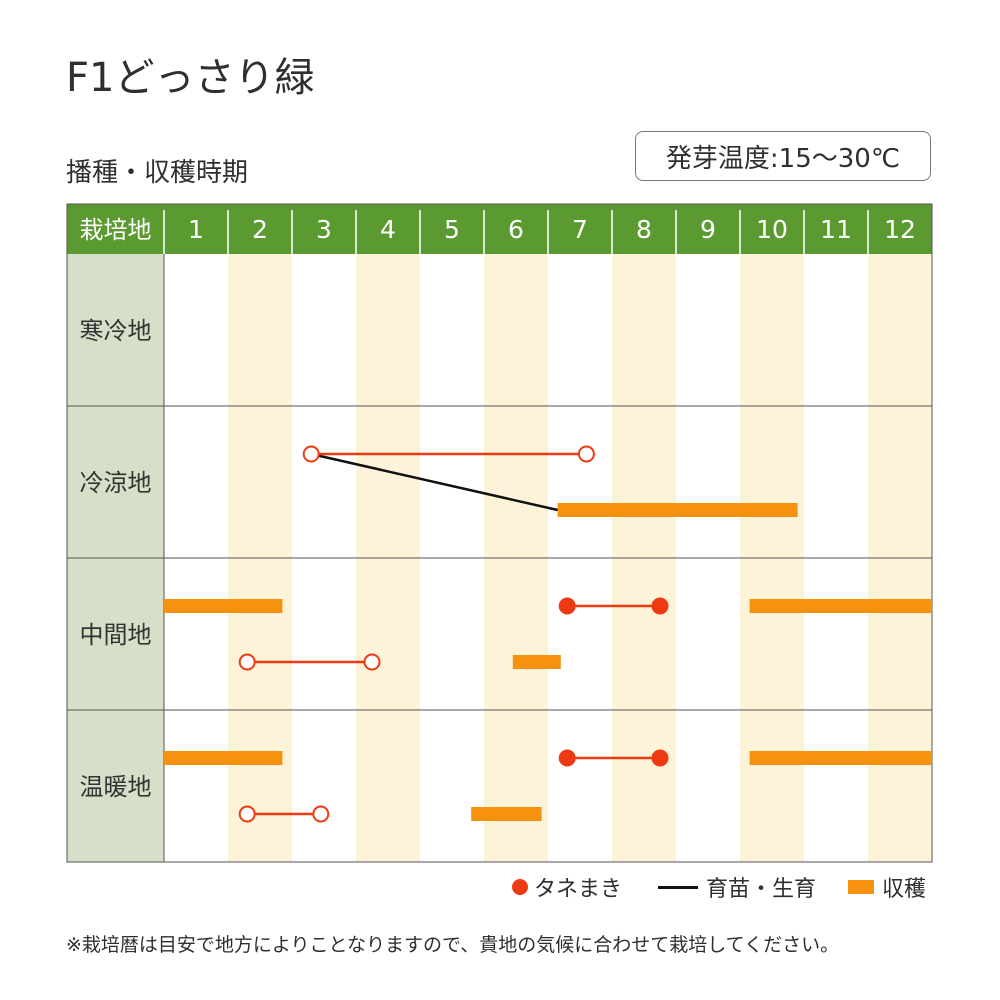 The height and width of the screenshot is (1000, 1000). What do you see at coordinates (580, 229) in the screenshot?
I see `month-label-7: 7` at bounding box center [580, 229].